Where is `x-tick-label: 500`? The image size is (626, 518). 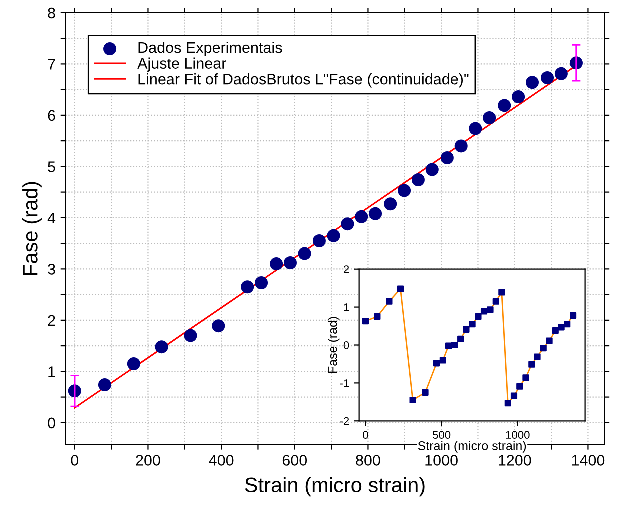 x-tick-label: 500 is located at coordinates (441, 435).